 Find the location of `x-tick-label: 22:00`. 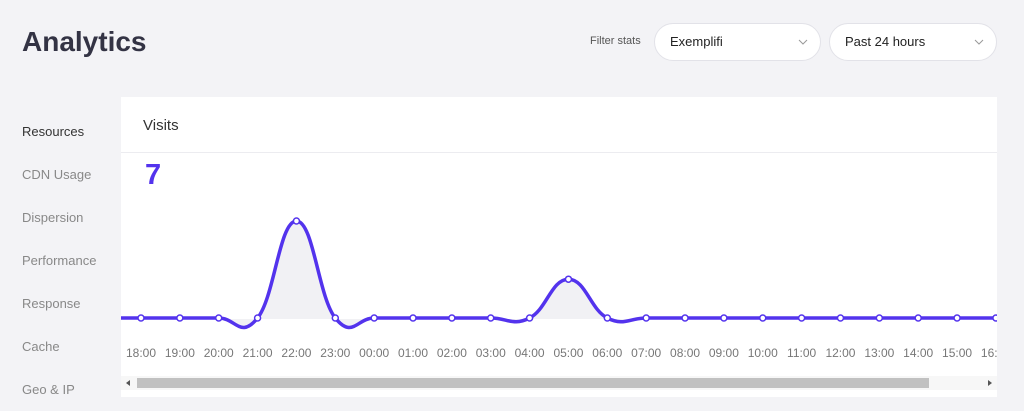

x-tick-label: 22:00 is located at coordinates (296, 353).